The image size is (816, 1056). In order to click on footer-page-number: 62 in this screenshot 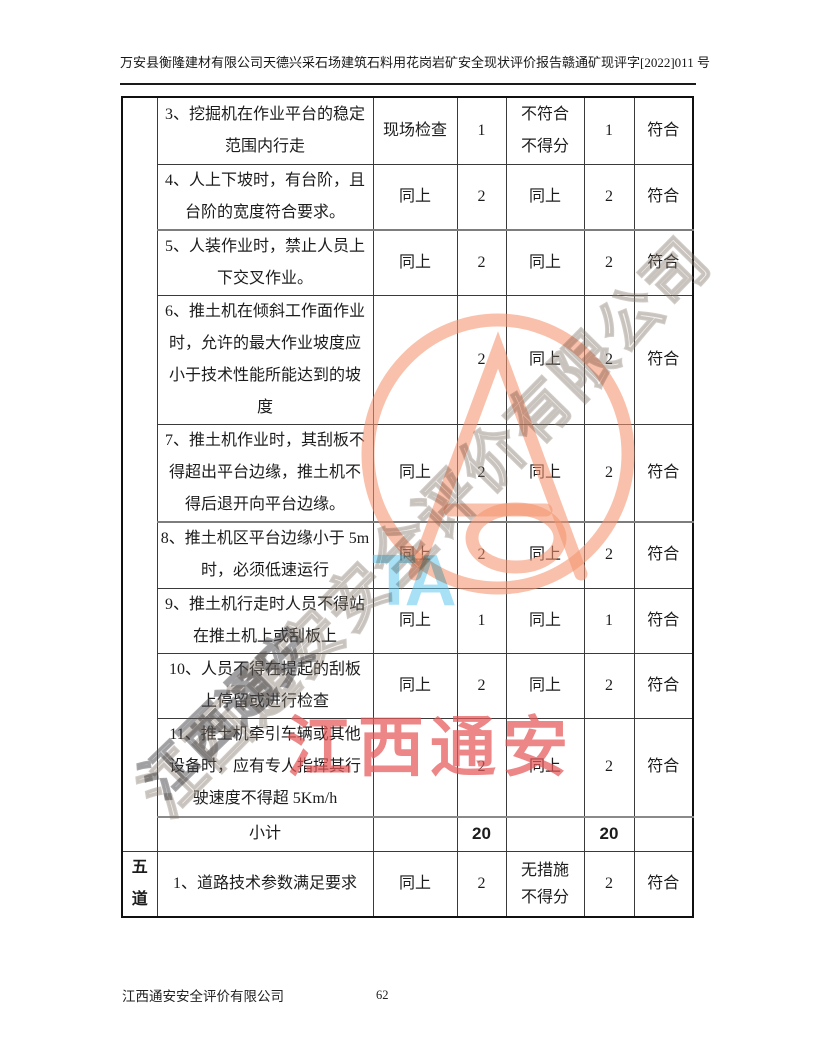, I will do `click(382, 995)`.